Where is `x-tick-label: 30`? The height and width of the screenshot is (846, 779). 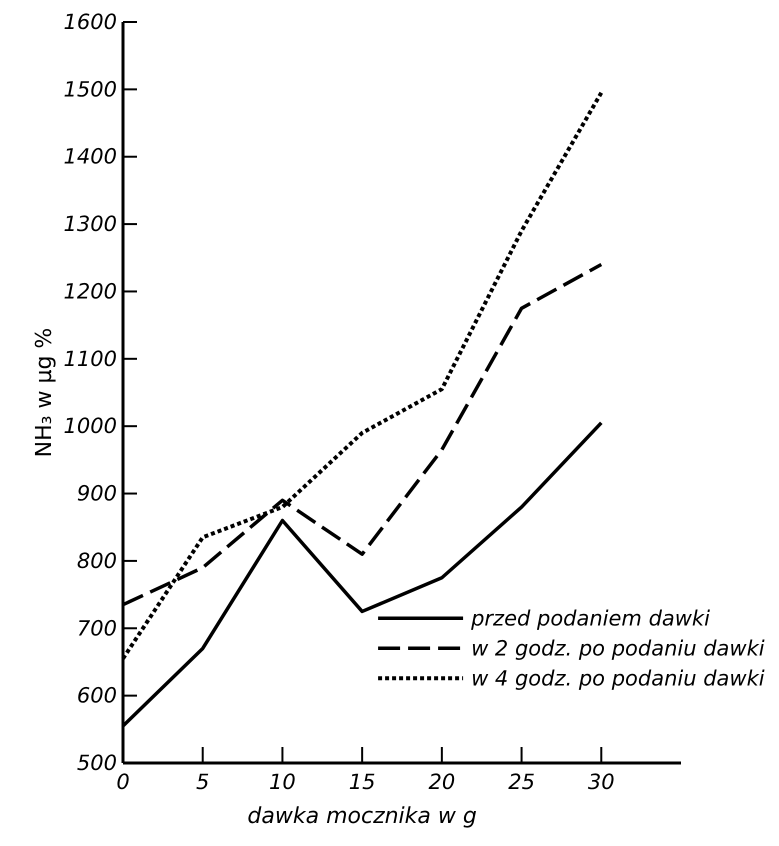 x-tick-label: 30 is located at coordinates (601, 782).